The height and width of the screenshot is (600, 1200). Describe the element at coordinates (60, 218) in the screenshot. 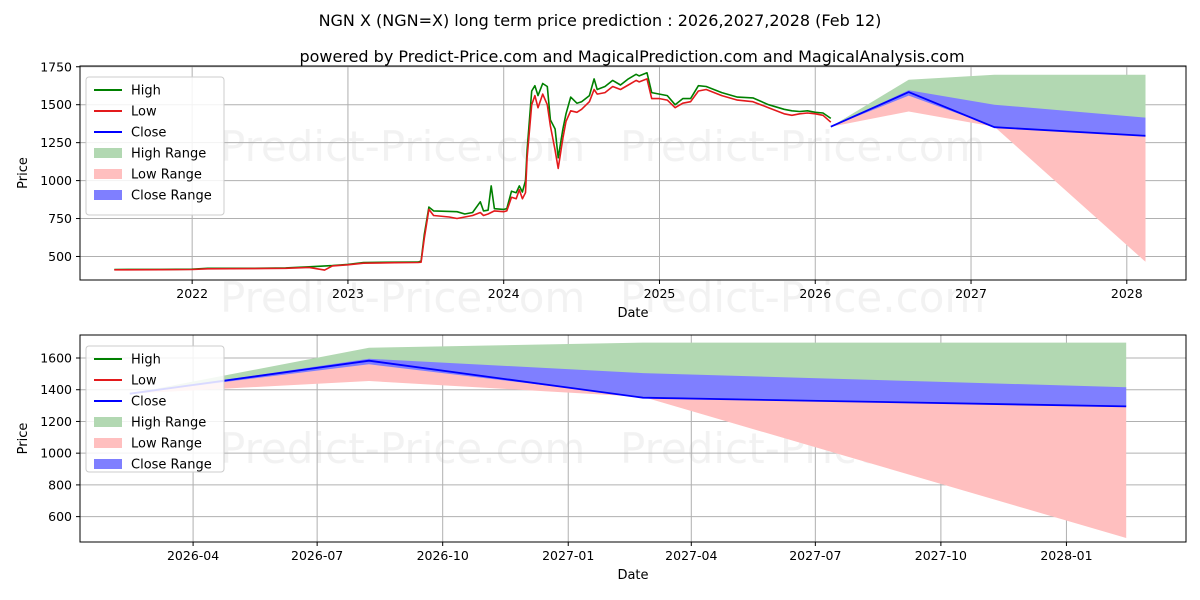

I see `y-tick-label: 750` at that location.